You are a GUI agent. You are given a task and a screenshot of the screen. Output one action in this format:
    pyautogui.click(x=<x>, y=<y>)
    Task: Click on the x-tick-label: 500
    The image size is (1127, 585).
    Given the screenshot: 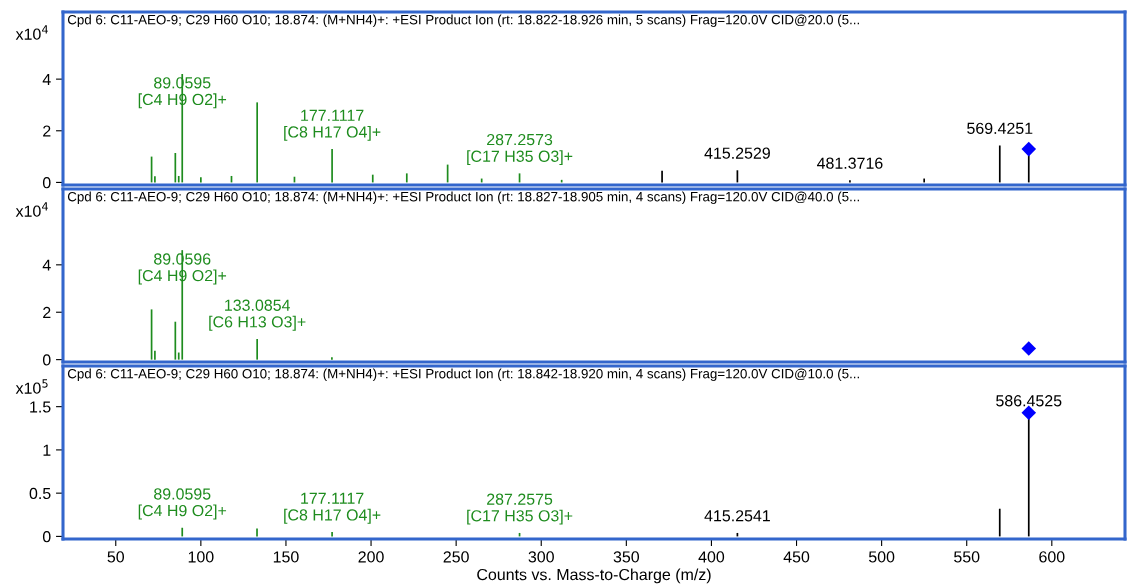 What is the action you would take?
    pyautogui.click(x=881, y=557)
    